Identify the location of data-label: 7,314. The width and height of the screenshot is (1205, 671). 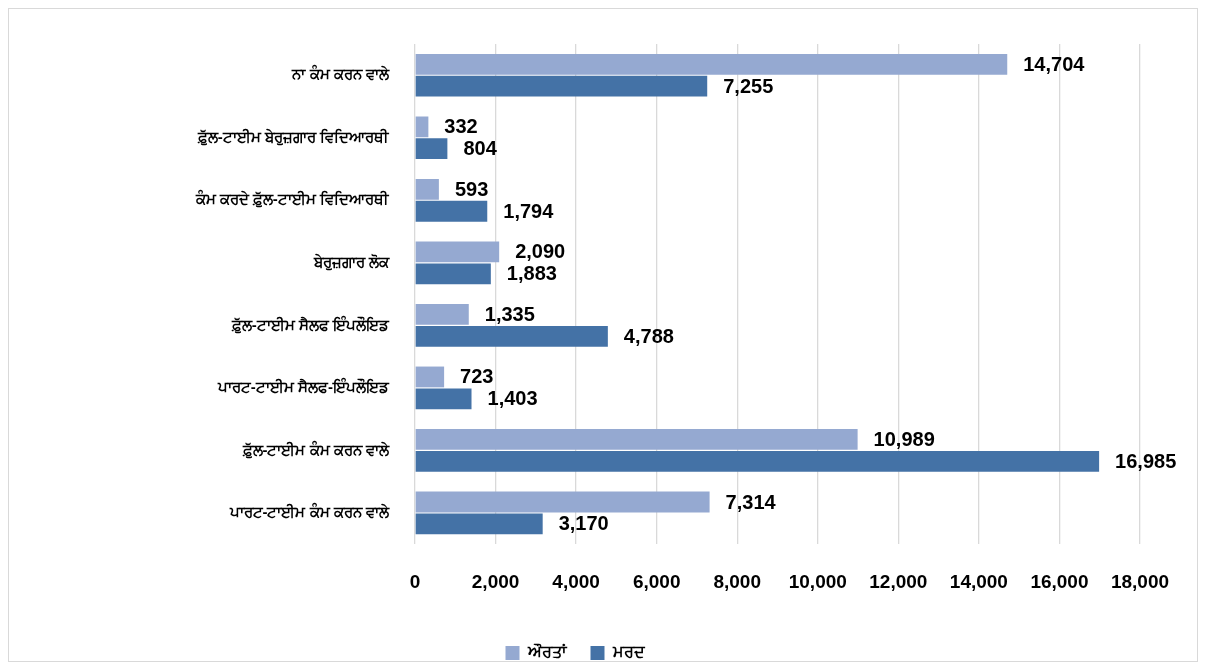
(751, 501).